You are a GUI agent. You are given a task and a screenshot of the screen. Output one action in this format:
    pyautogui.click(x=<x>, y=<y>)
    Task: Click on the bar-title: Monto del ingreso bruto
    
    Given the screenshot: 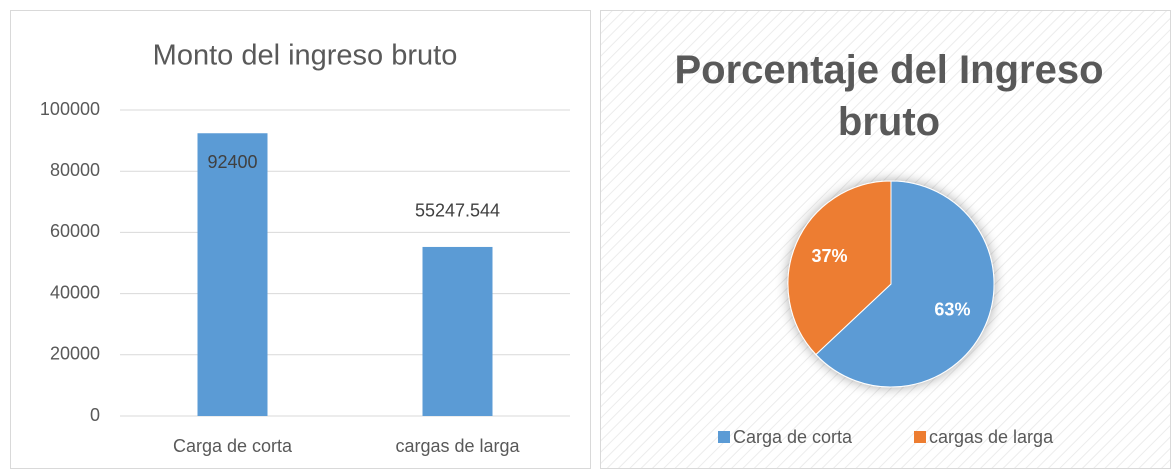 What is the action you would take?
    pyautogui.click(x=305, y=56)
    